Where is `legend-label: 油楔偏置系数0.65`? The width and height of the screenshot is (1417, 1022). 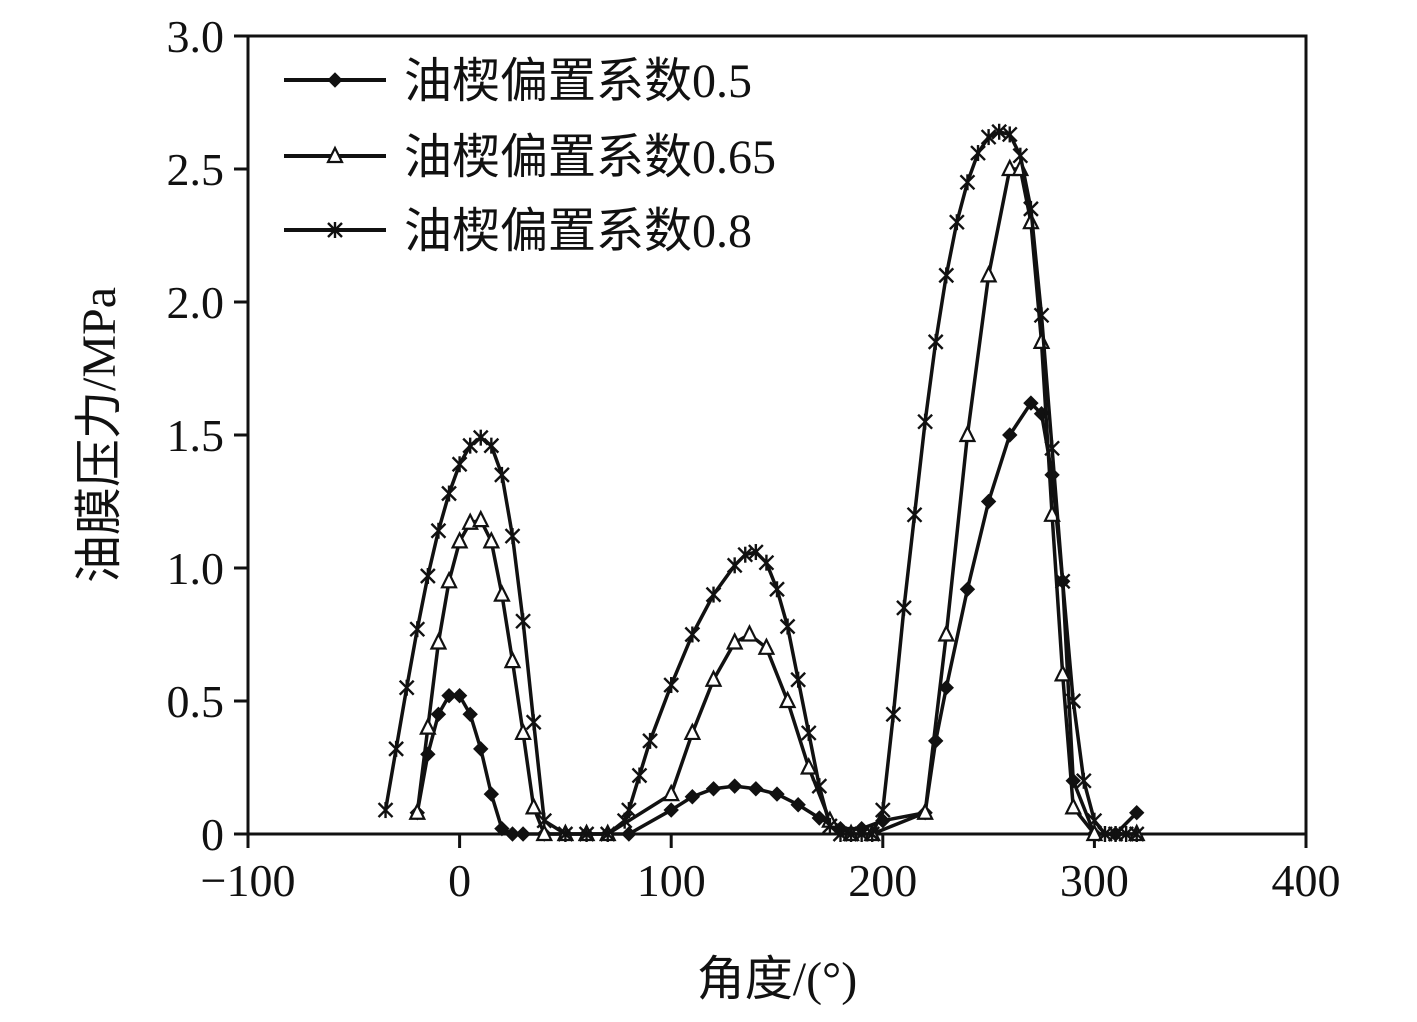
legend-label: 油楔偏置系数0.65 is located at coordinates (590, 157).